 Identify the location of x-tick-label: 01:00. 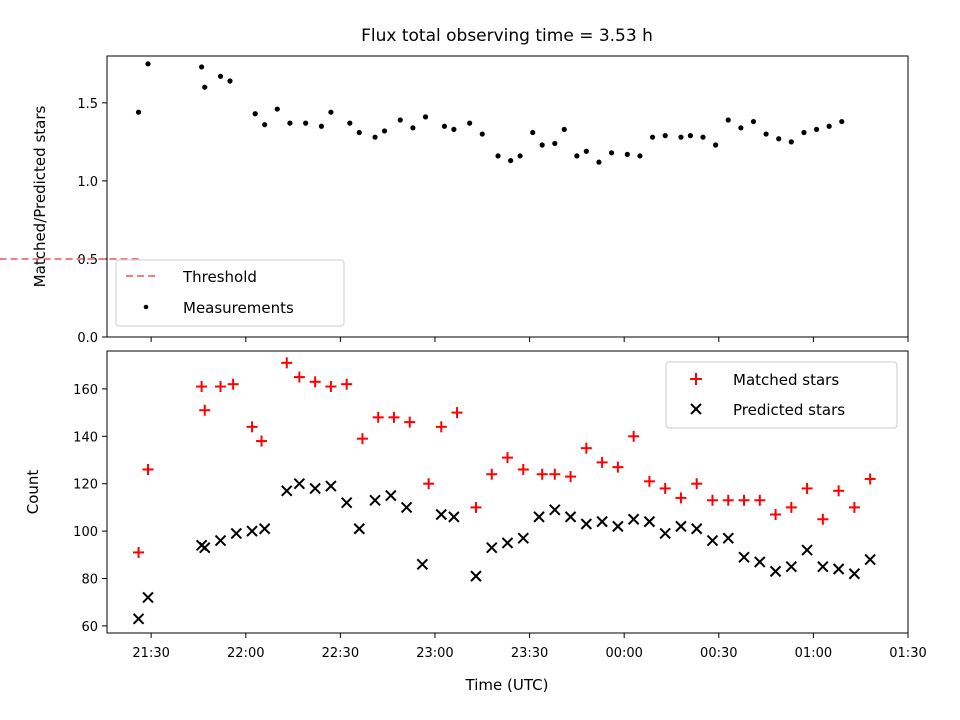
(813, 653).